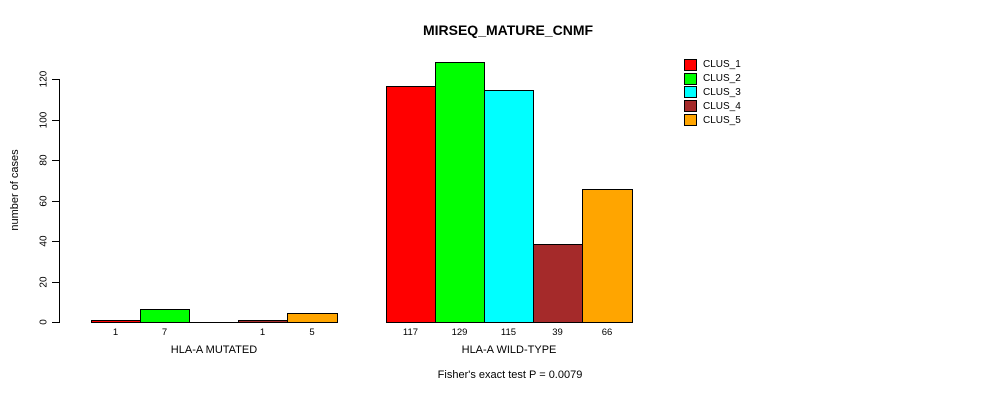  What do you see at coordinates (44, 282) in the screenshot?
I see `y-axis-tick-label: 20` at bounding box center [44, 282].